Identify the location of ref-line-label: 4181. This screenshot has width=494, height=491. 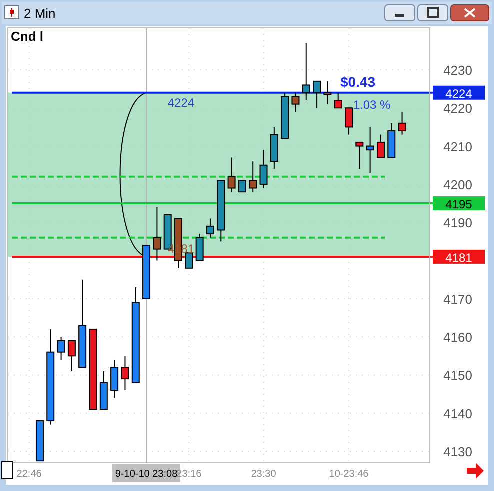
(459, 257).